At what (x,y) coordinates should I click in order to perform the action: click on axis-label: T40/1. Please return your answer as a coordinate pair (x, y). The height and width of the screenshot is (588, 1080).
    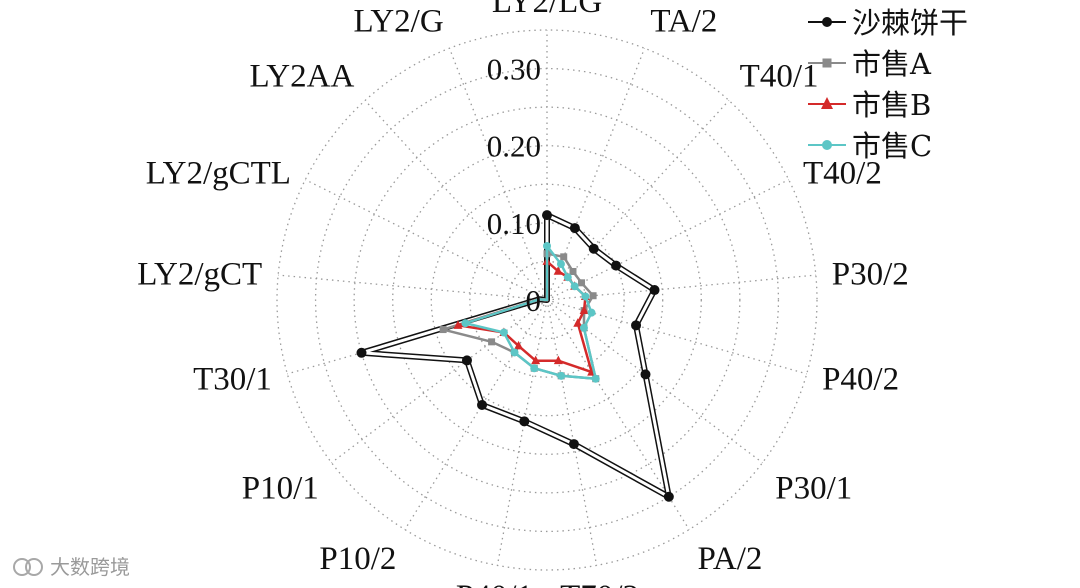
    Looking at the image, I should click on (779, 77).